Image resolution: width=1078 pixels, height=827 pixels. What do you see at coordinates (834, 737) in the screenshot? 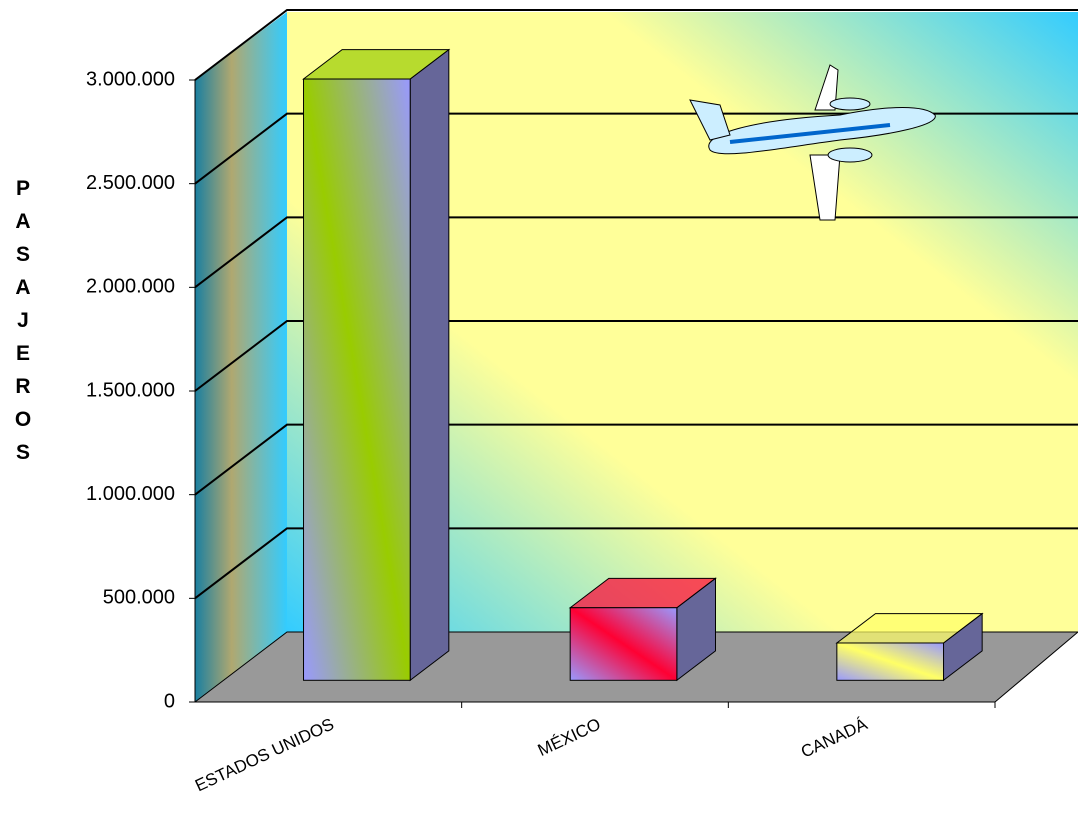
I see `x-tick-label: CANADÁ` at bounding box center [834, 737].